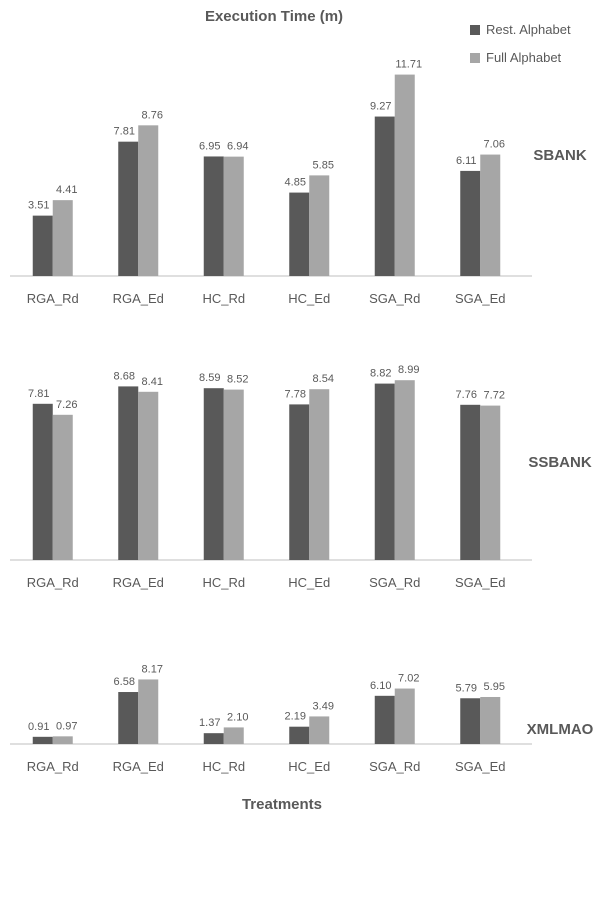 Image resolution: width=608 pixels, height=898 pixels. I want to click on sbank-data-label: 3.51, so click(38, 206).